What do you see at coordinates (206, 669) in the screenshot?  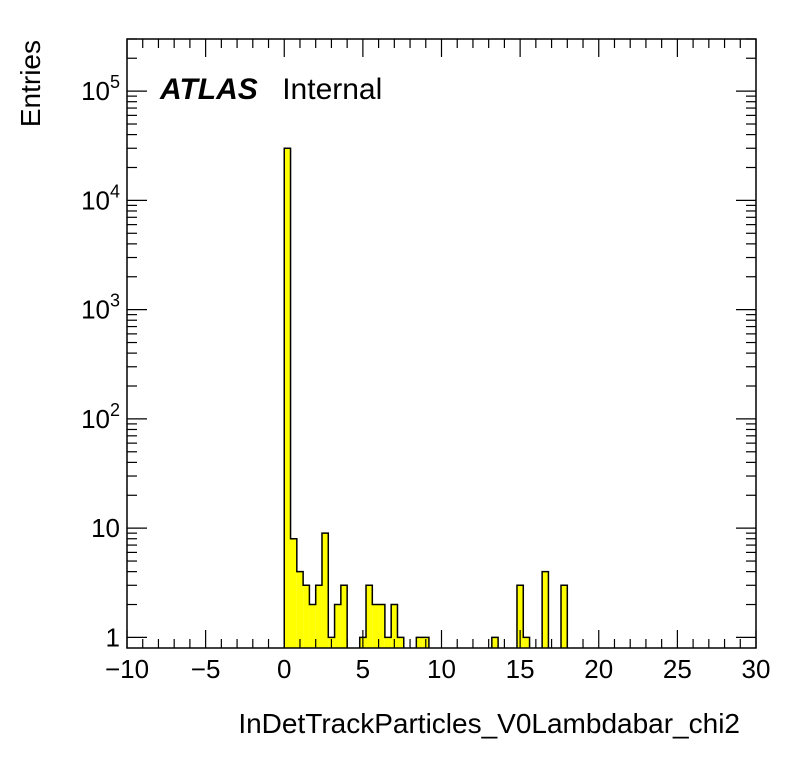 I see `x-tick-label: −5` at bounding box center [206, 669].